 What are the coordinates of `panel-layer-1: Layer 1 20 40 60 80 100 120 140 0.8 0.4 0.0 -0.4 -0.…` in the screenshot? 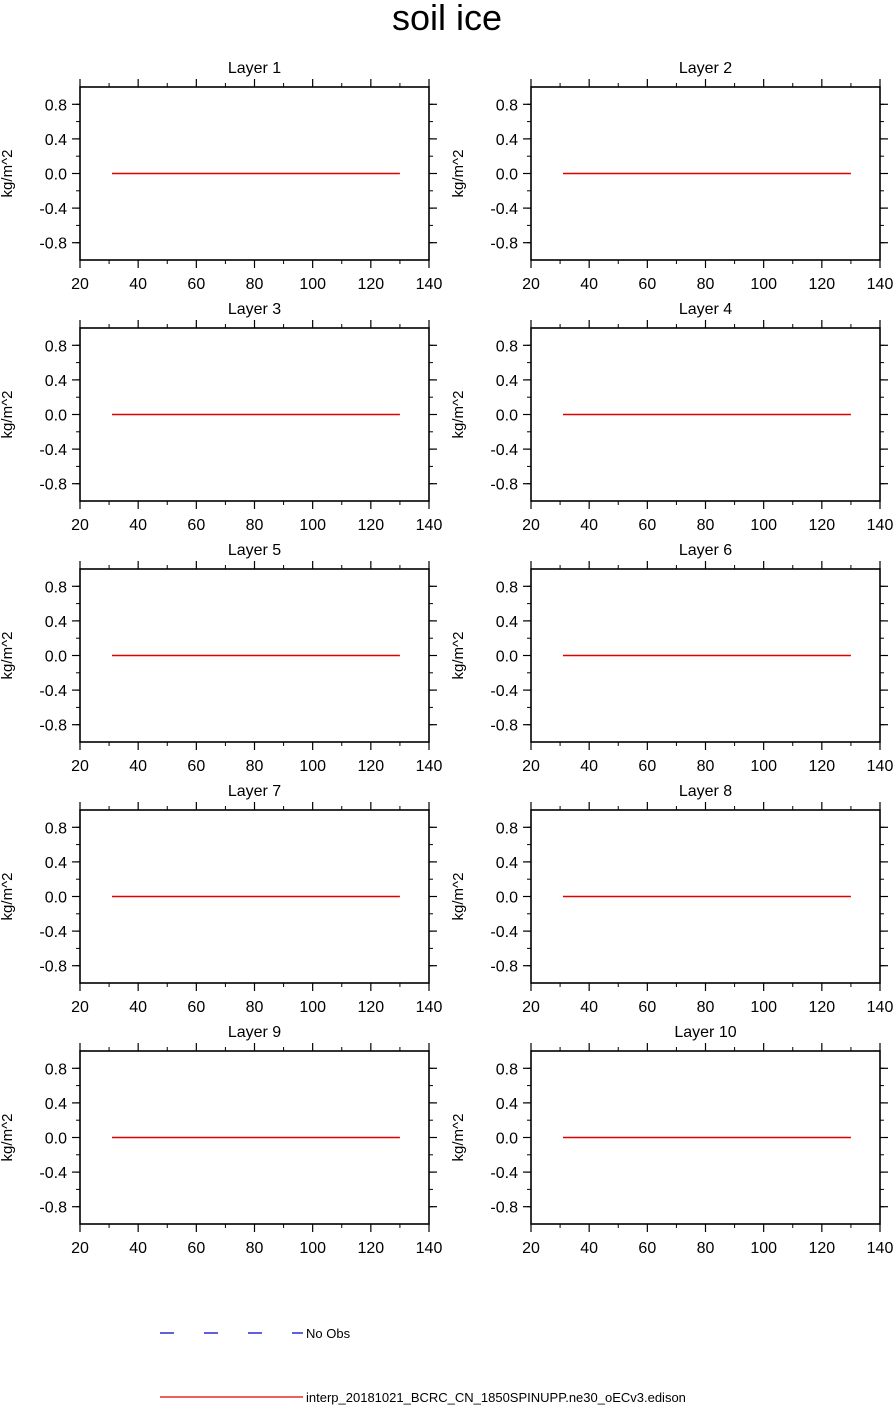 It's located at (221, 176).